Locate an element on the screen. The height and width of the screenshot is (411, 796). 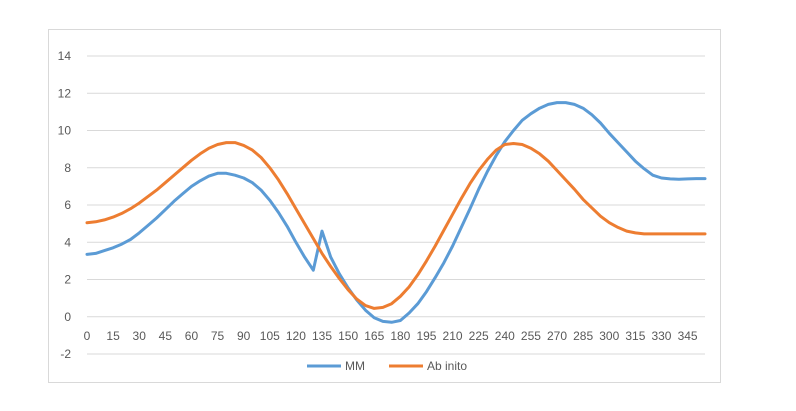
x-tick-label: 135 is located at coordinates (322, 336).